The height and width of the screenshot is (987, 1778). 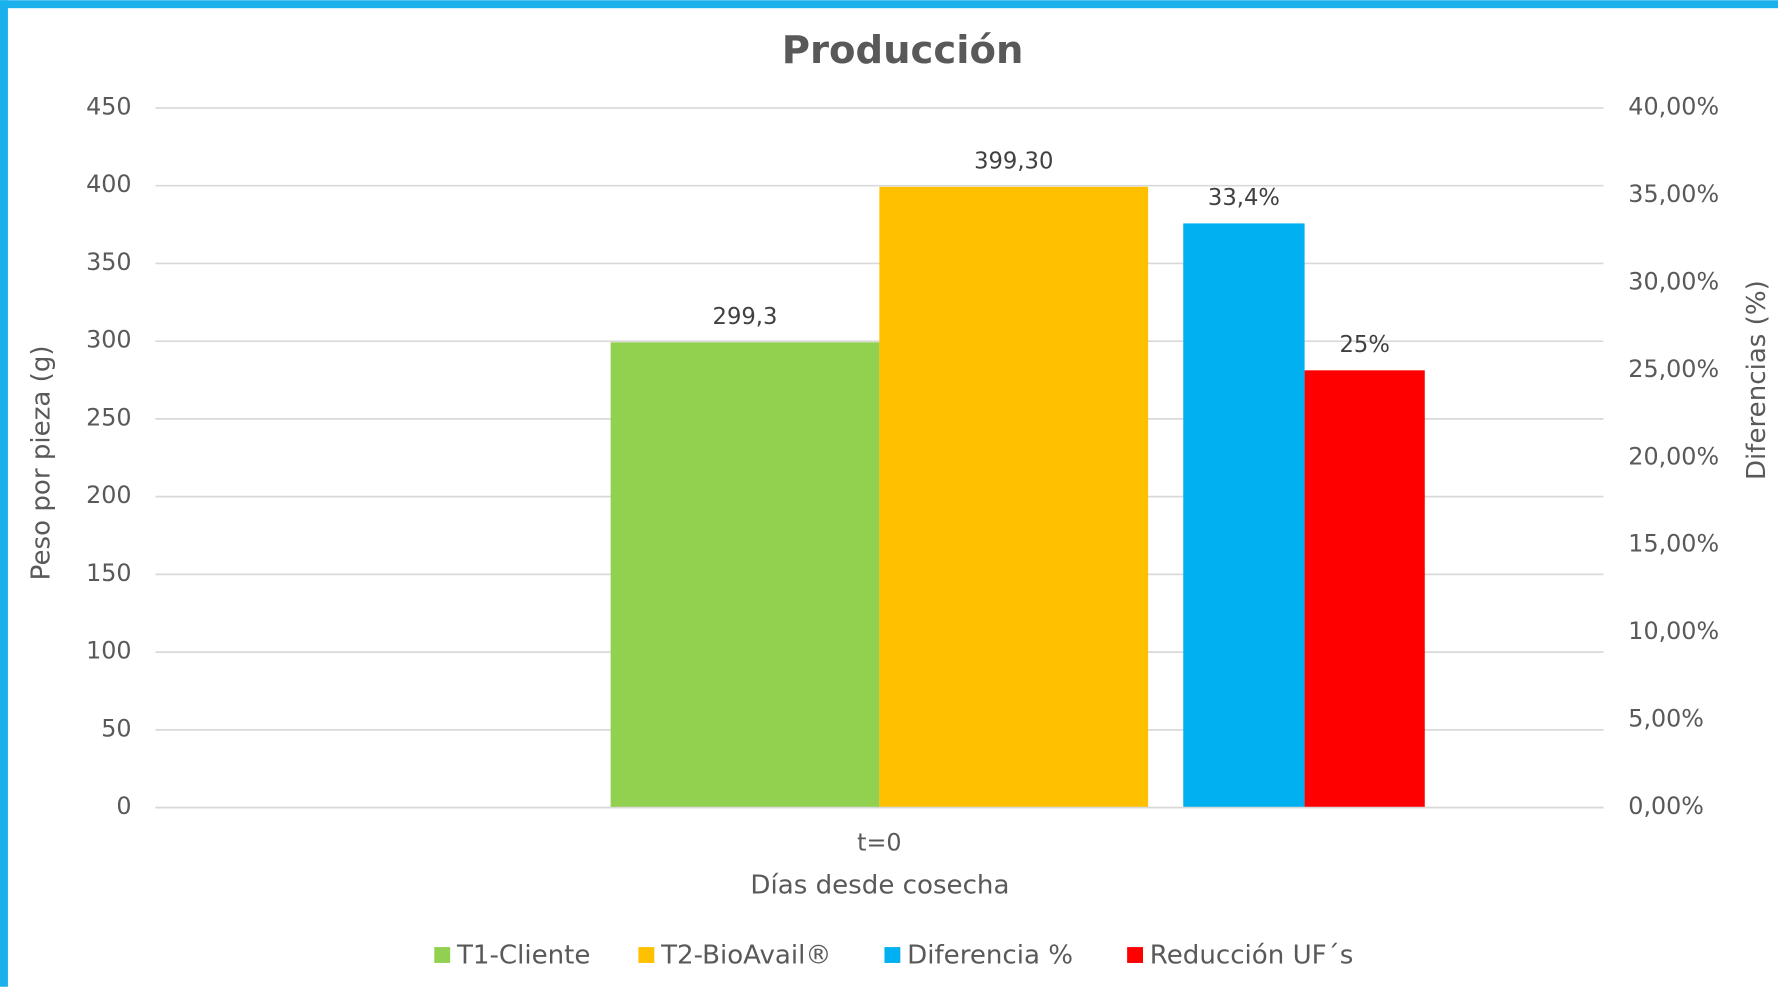 What do you see at coordinates (1013, 161) in the screenshot?
I see `data-label: 399,30` at bounding box center [1013, 161].